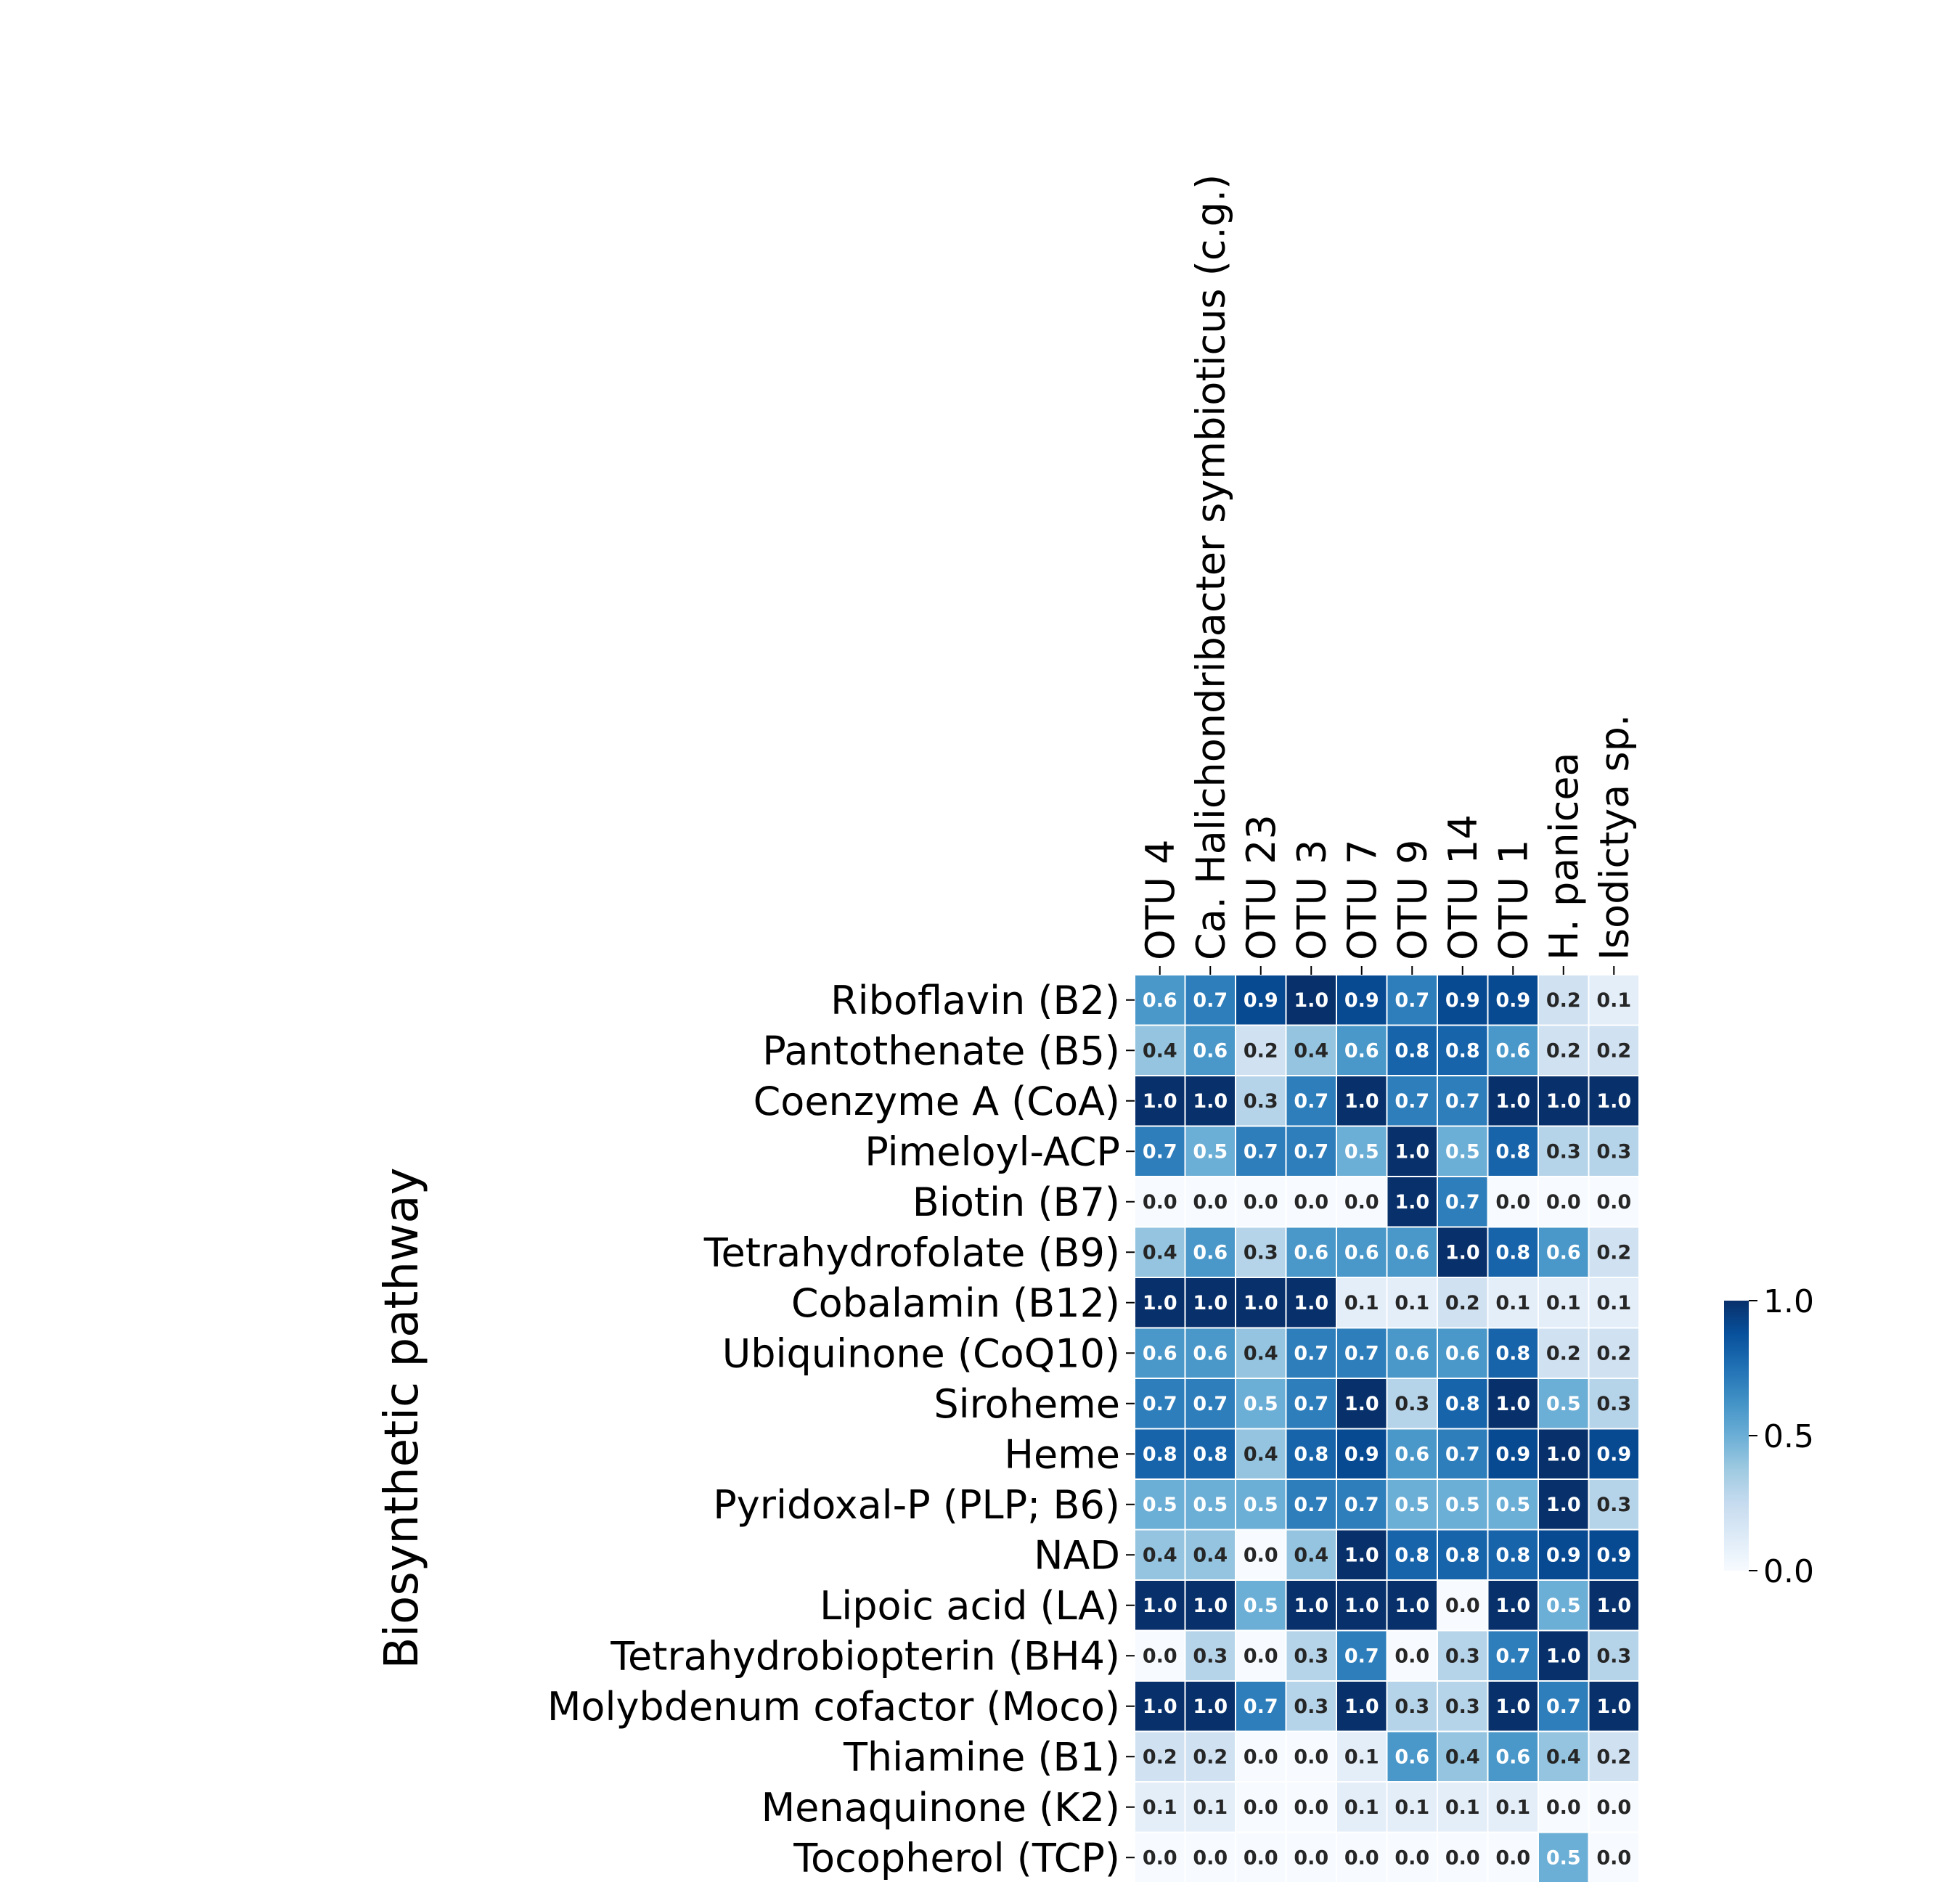  Describe the element at coordinates (834, 1707) in the screenshot. I see `row-label: Molybdenum cofactor (Moco)` at that location.